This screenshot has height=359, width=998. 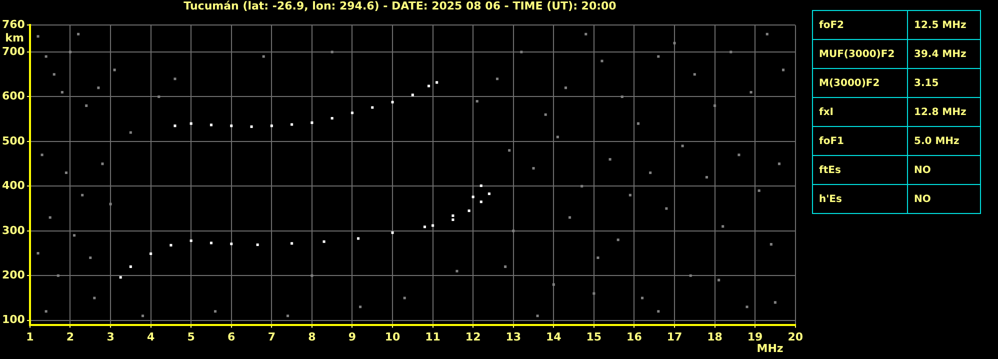 What do you see at coordinates (944, 83) in the screenshot?
I see `text: 3.15` at bounding box center [944, 83].